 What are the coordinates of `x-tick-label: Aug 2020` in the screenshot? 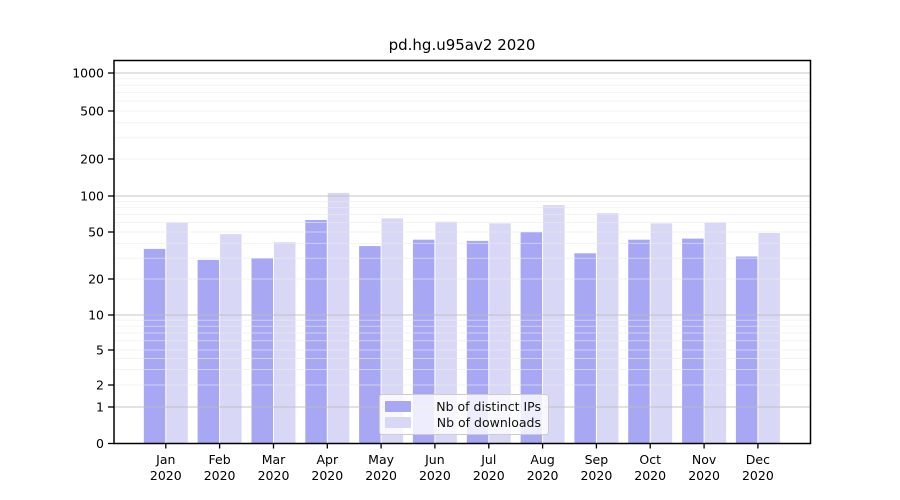 It's located at (543, 467).